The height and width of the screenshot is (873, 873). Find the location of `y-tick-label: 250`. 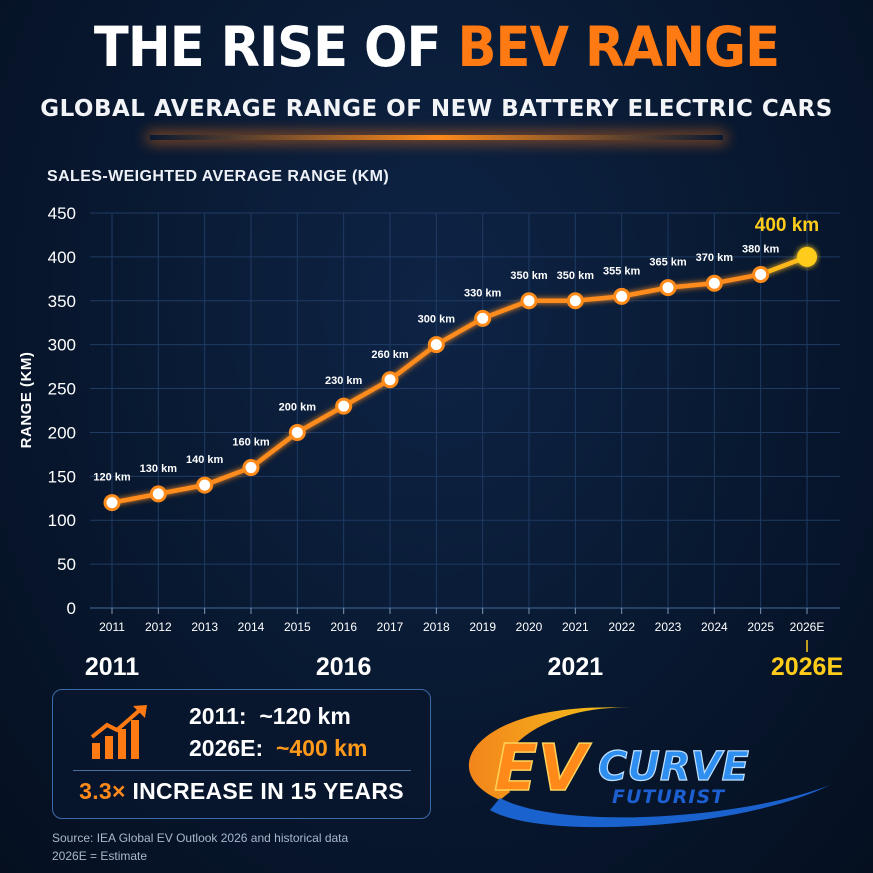

y-tick-label: 250 is located at coordinates (62, 389).